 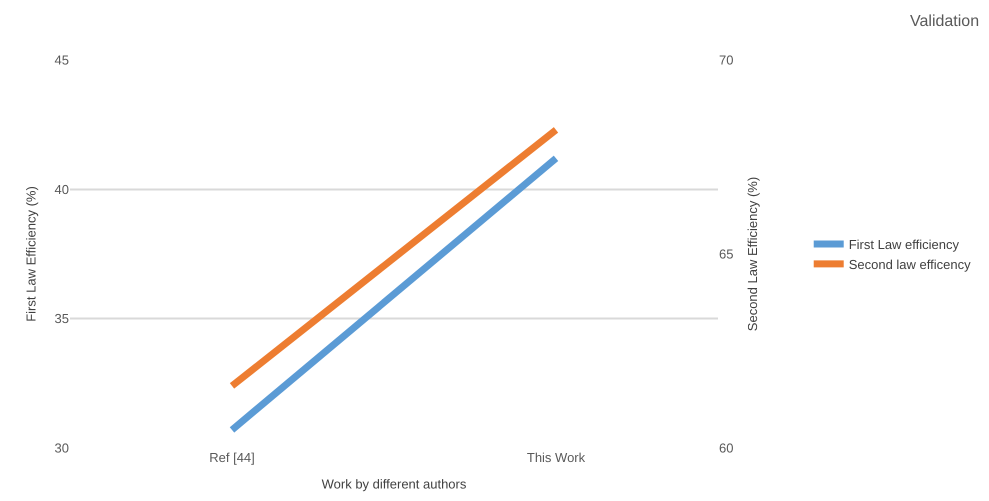 What do you see at coordinates (61, 448) in the screenshot?
I see `y-tick-label: 30` at bounding box center [61, 448].